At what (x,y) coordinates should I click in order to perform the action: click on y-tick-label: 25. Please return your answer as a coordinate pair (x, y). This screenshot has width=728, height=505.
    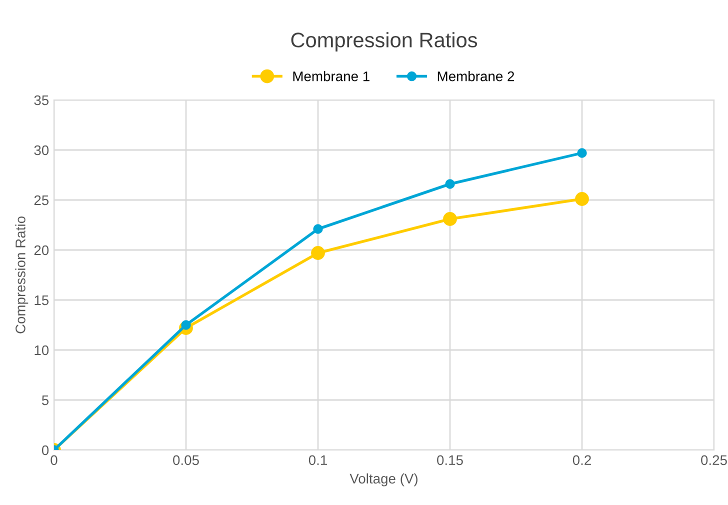
    Looking at the image, I should click on (41, 200).